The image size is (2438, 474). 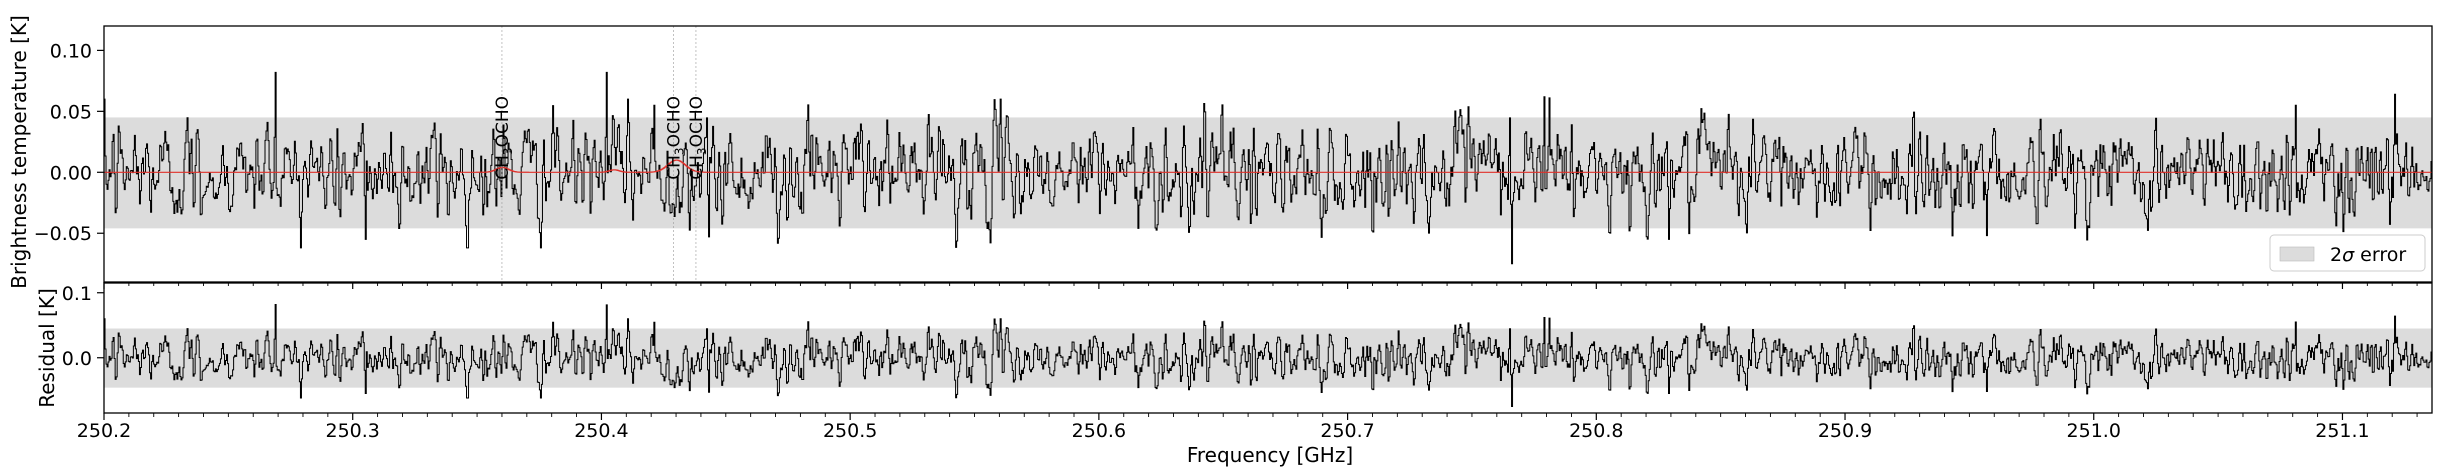 What do you see at coordinates (2297, 254) in the screenshot?
I see `legend-swatch` at bounding box center [2297, 254].